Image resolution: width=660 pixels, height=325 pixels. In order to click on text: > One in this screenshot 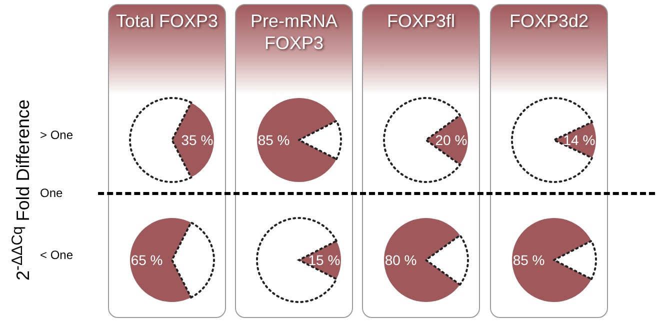, I will do `click(57, 135)`.